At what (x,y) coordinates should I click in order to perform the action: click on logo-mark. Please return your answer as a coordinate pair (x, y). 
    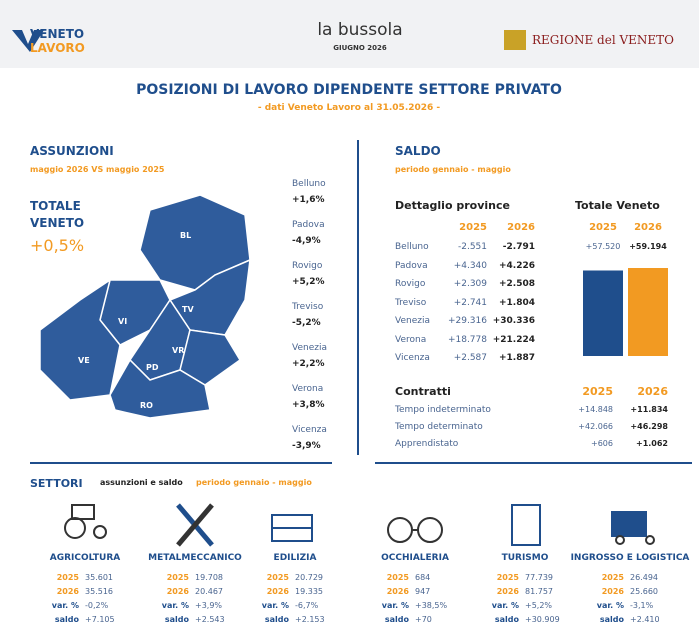
    Looking at the image, I should click on (28, 41).